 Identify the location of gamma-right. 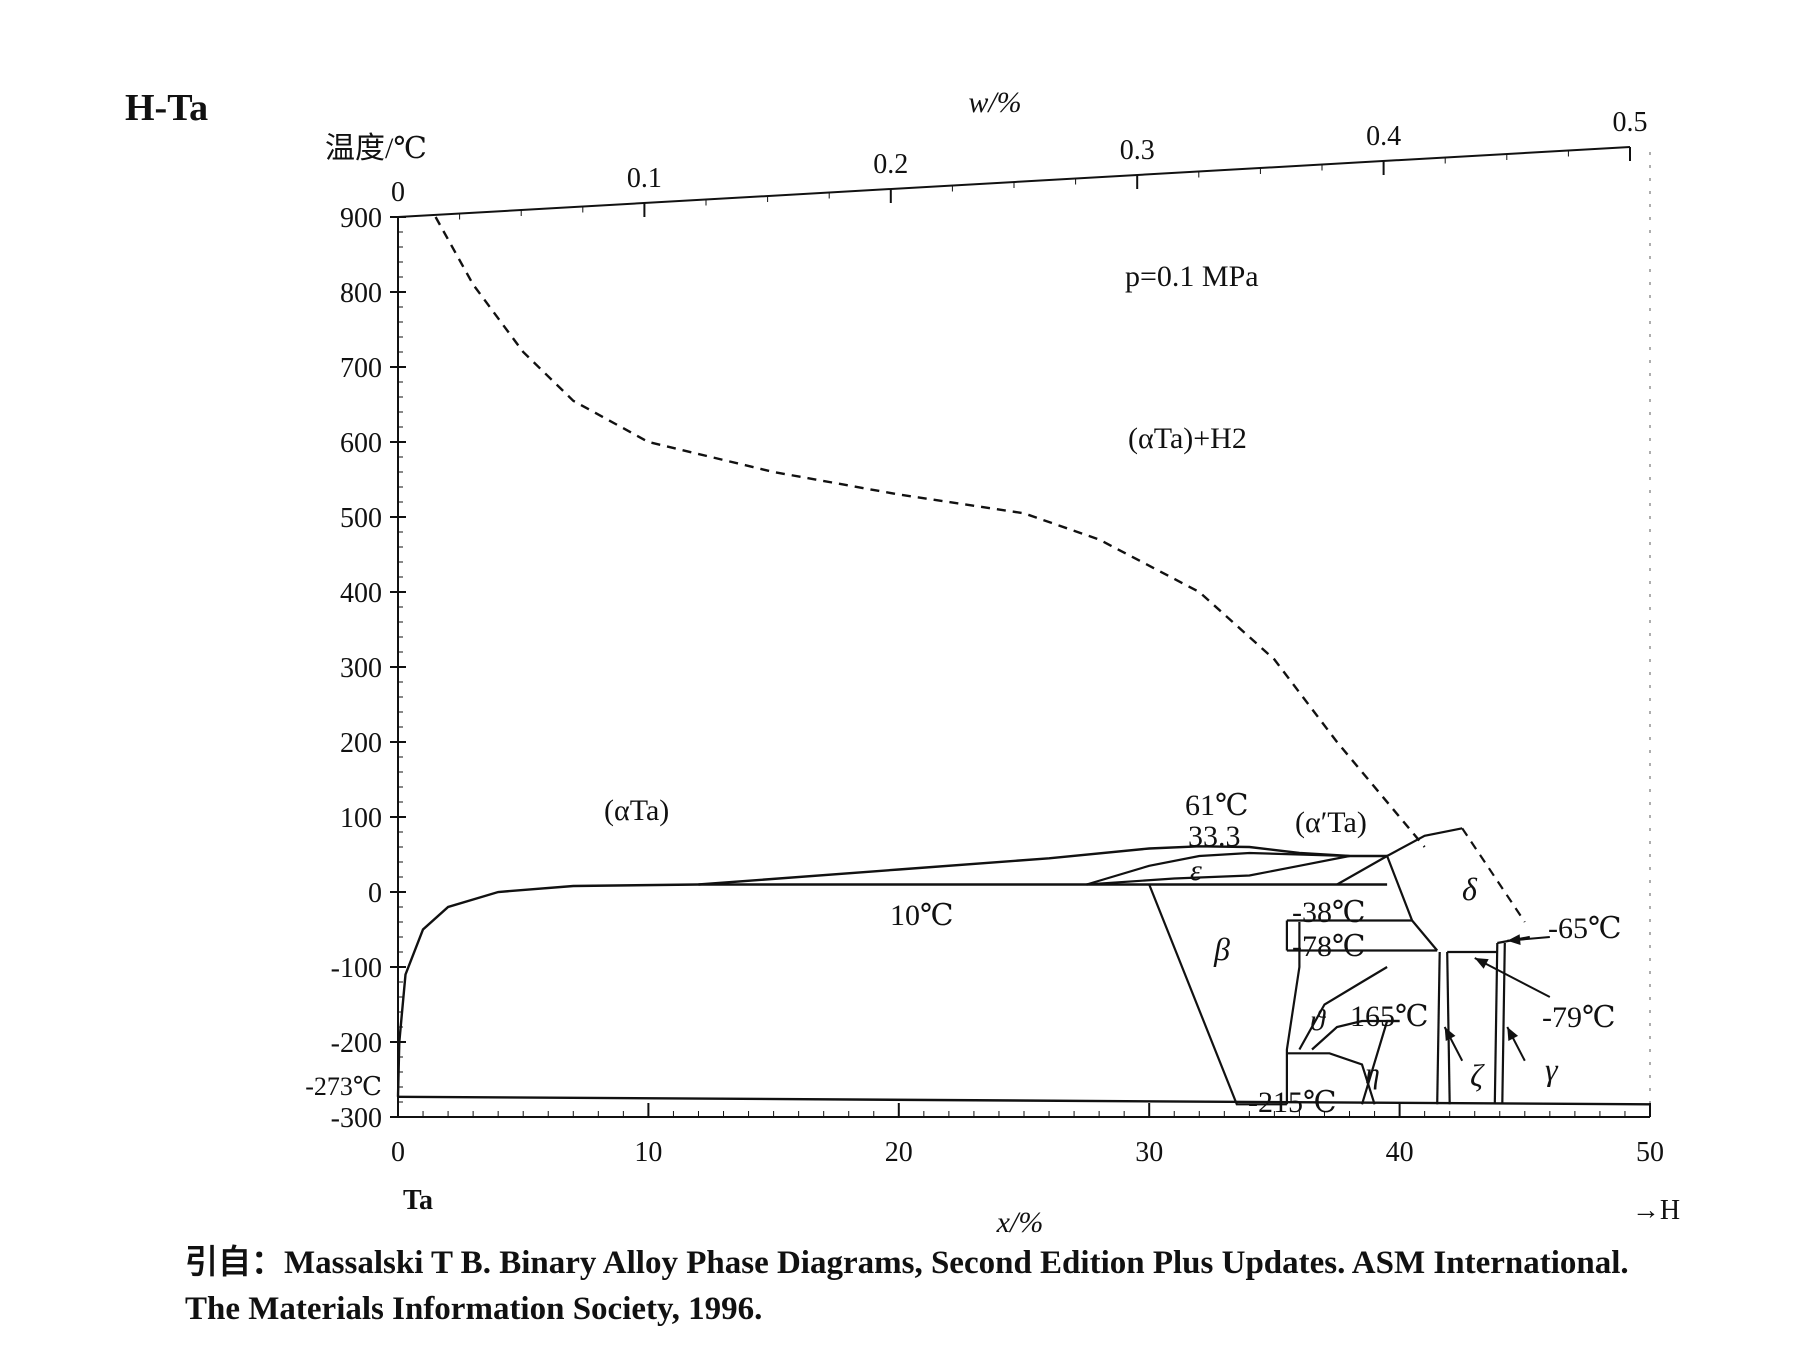
(1503, 1023).